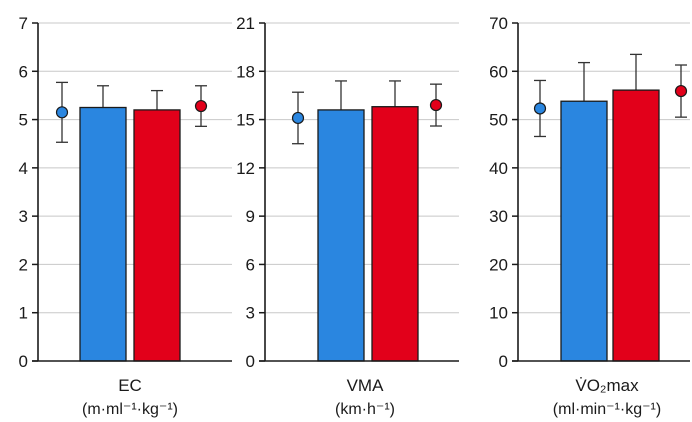 The image size is (692, 422). What do you see at coordinates (365, 409) in the screenshot?
I see `x-axis-unit: (km·h⁻¹)` at bounding box center [365, 409].